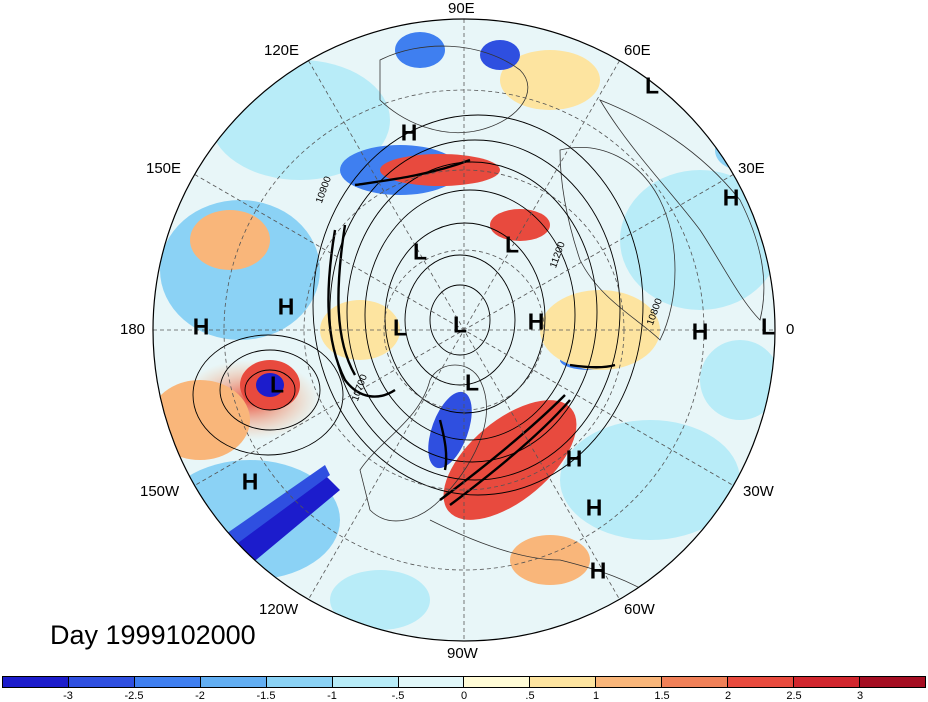 Image resolution: width=928 pixels, height=702 pixels. I want to click on day-label: Day 1999102000, so click(153, 635).